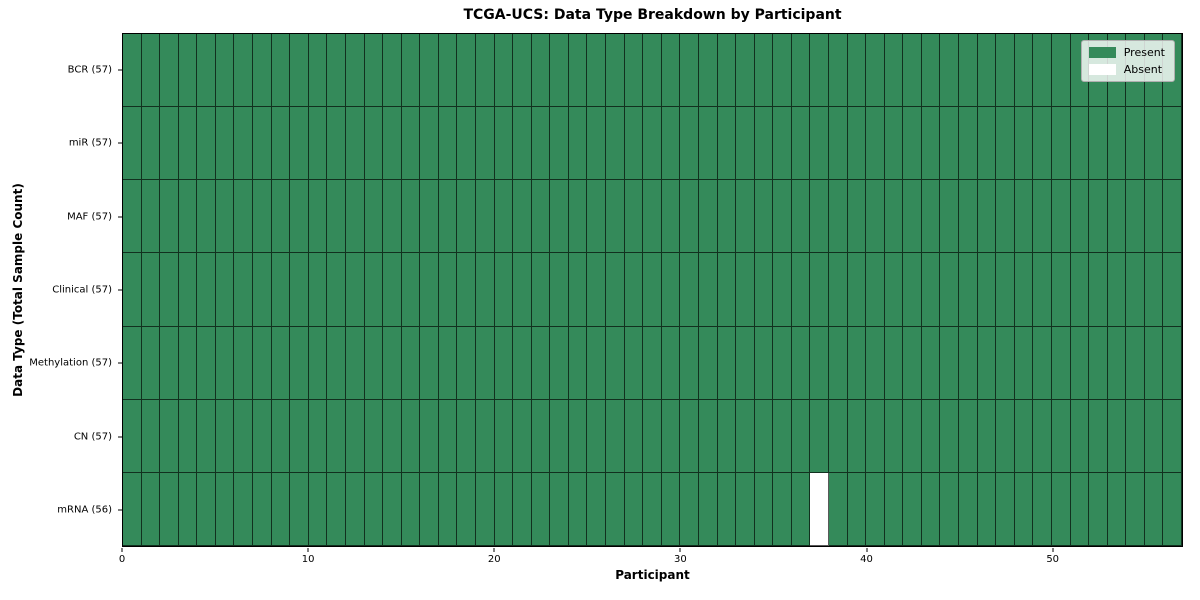 The height and width of the screenshot is (600, 1200). What do you see at coordinates (1053, 550) in the screenshot?
I see `x-tick-mark` at bounding box center [1053, 550].